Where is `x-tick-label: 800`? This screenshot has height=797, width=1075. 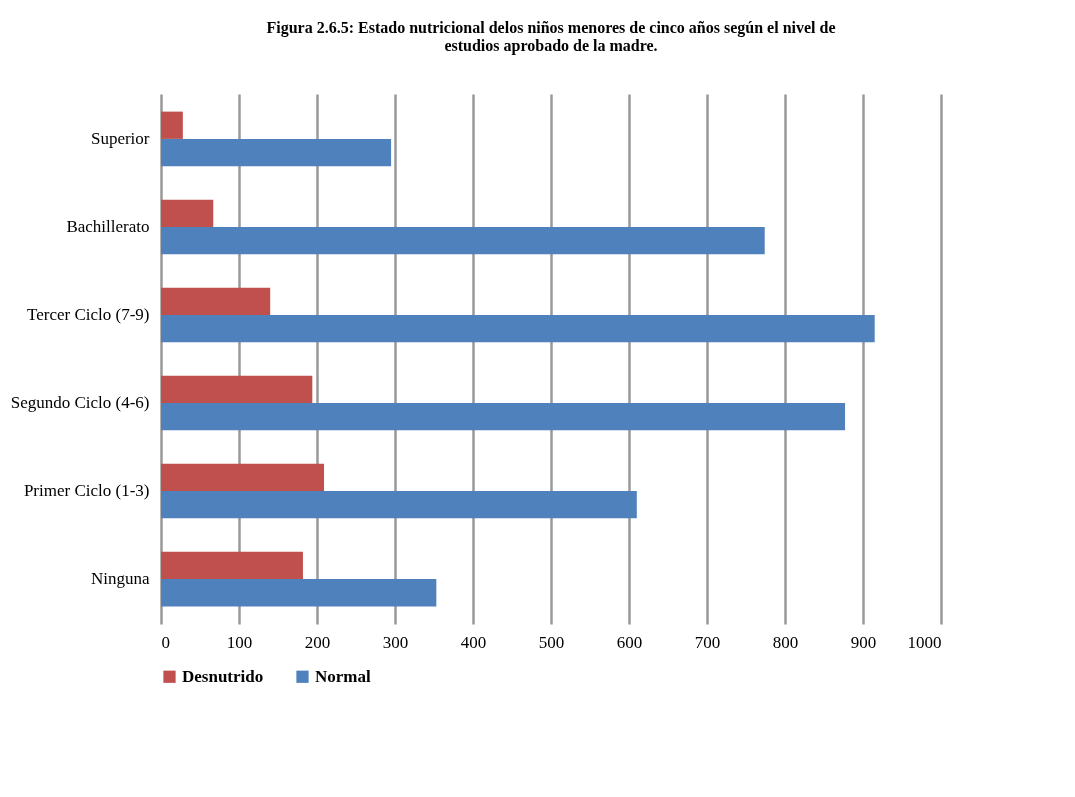
x-tick-label: 800 is located at coordinates (785, 642).